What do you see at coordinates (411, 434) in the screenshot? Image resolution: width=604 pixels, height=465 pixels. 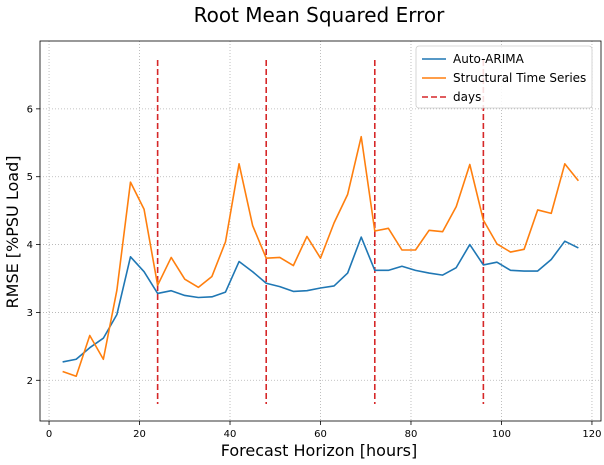 I see `x-tick-label: 80` at bounding box center [411, 434].